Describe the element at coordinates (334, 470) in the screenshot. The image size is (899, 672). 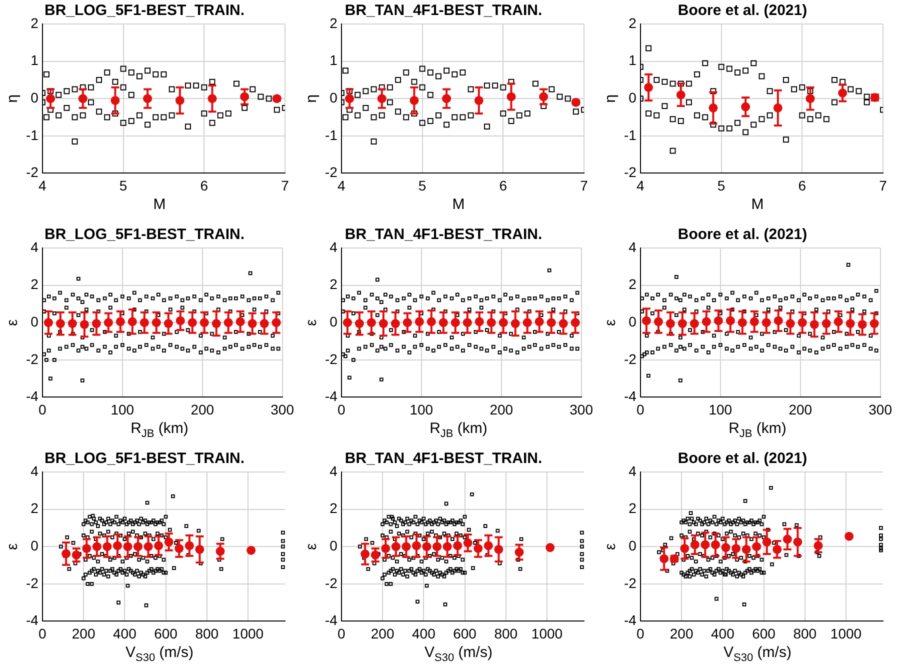
I see `y-tick-label: 4` at that location.